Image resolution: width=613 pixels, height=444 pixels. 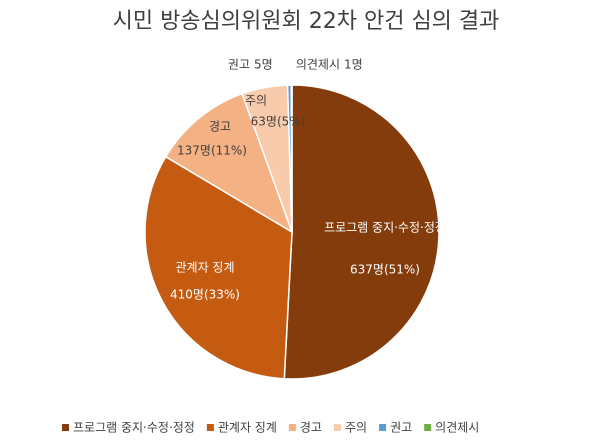 What do you see at coordinates (247, 428) in the screenshot?
I see `legend-label: 관계자 징계` at bounding box center [247, 428].